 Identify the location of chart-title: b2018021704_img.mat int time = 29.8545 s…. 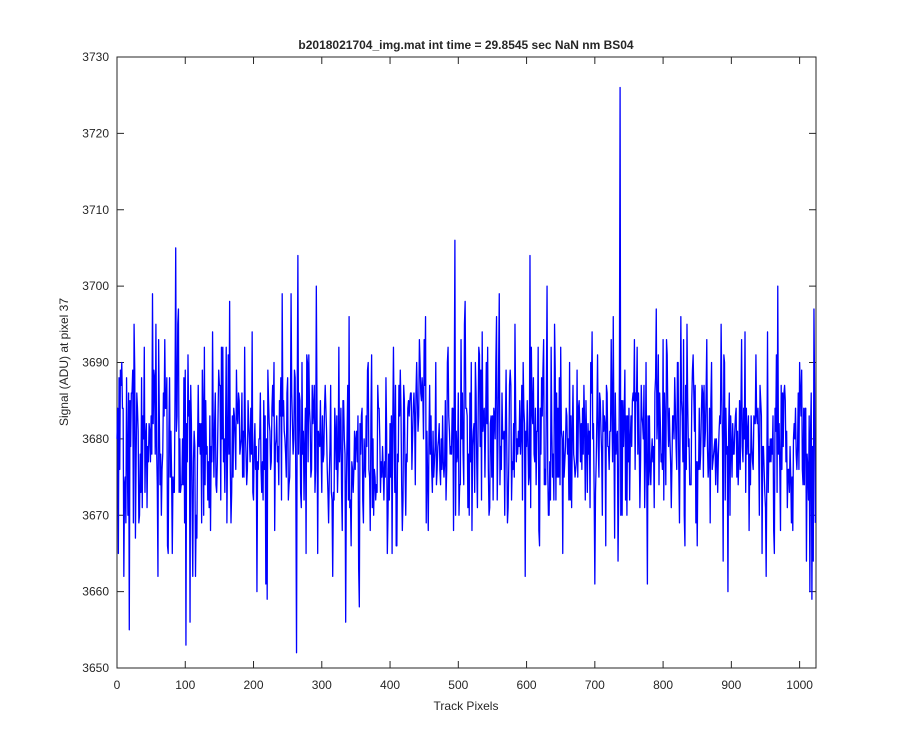
(466, 45).